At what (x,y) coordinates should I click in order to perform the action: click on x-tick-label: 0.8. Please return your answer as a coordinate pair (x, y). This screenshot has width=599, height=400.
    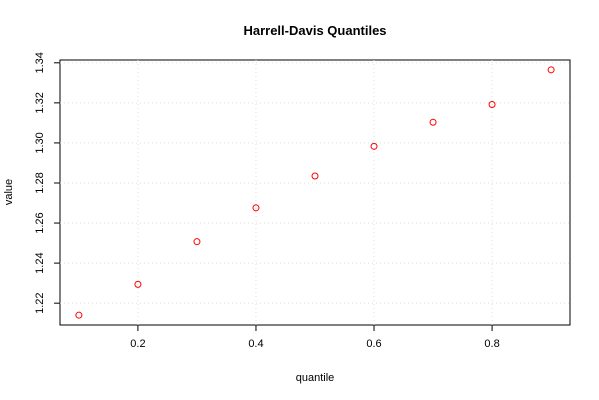
    Looking at the image, I should click on (491, 344).